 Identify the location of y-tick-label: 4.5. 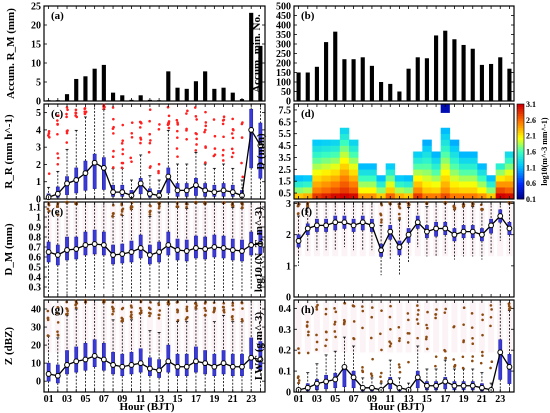
(285, 146).